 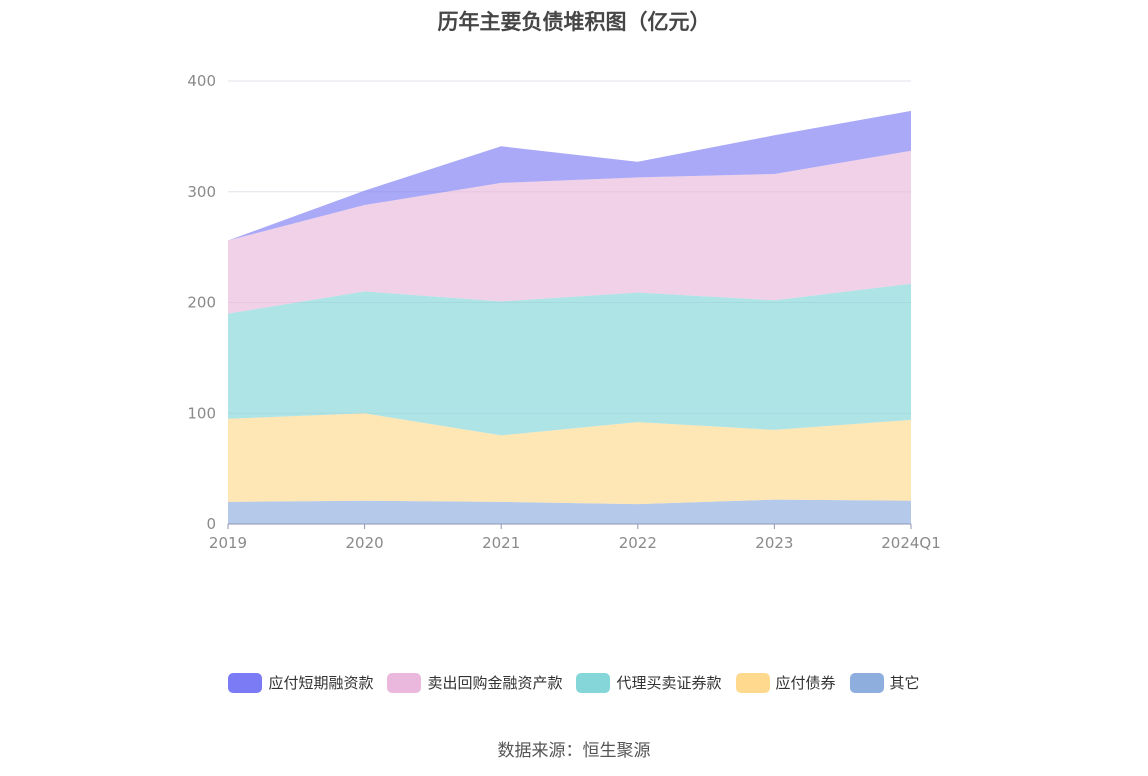 What do you see at coordinates (569, 175) in the screenshot?
I see `area-series-应付短期融资款` at bounding box center [569, 175].